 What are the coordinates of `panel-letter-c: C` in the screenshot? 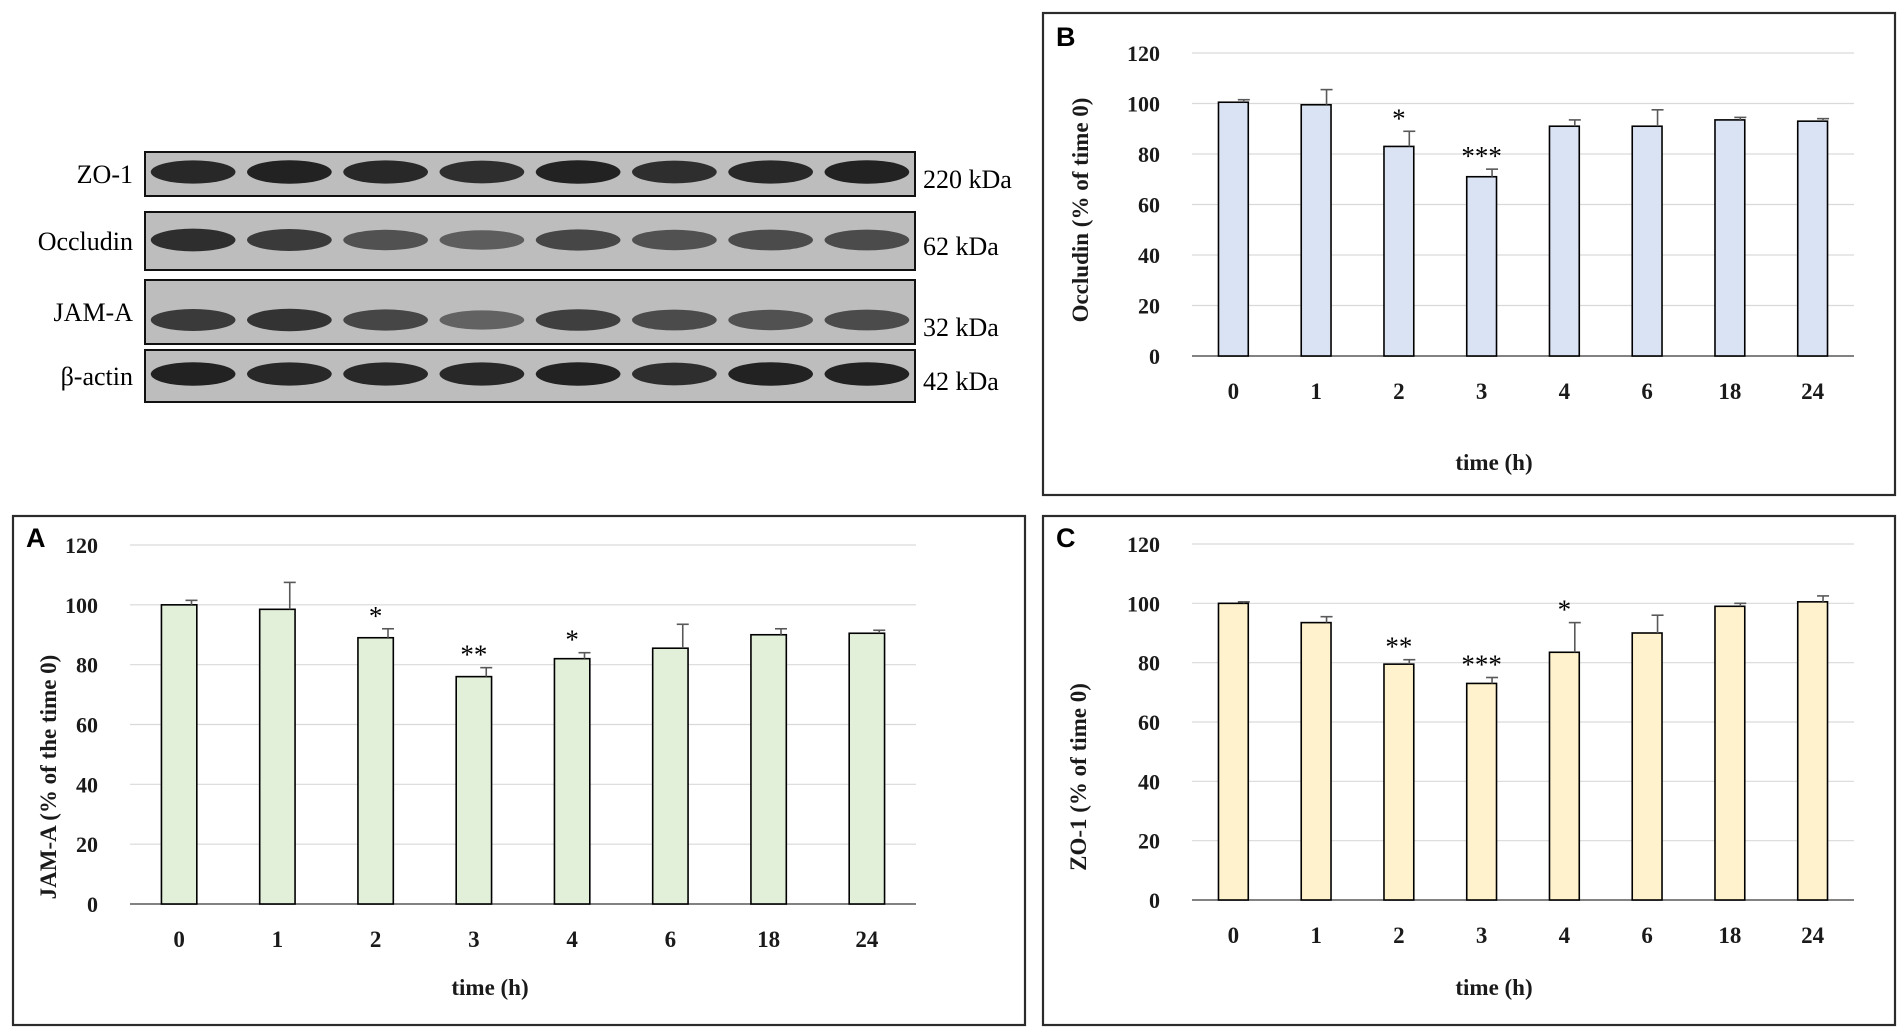 It's located at (1066, 538).